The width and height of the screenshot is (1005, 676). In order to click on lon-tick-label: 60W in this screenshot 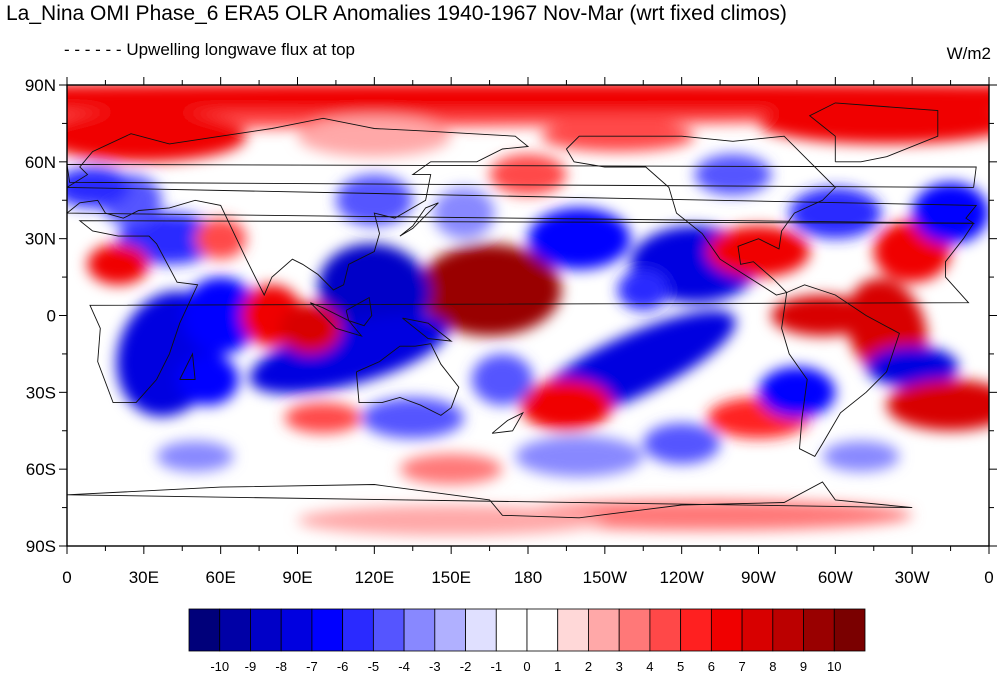, I will do `click(835, 577)`.